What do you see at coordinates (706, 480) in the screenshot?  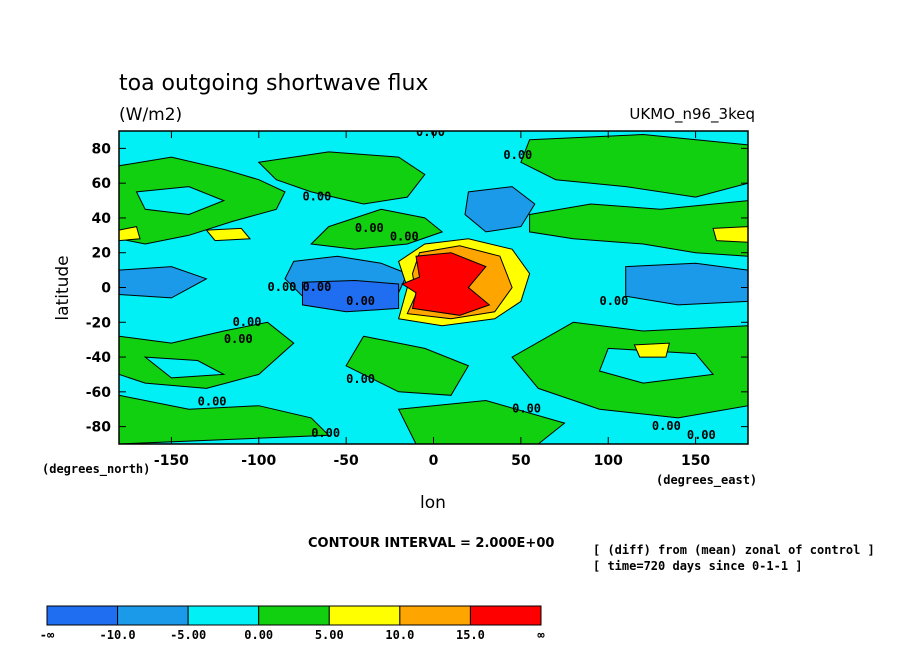 I see `x-unit-label: (degrees_east)` at bounding box center [706, 480].